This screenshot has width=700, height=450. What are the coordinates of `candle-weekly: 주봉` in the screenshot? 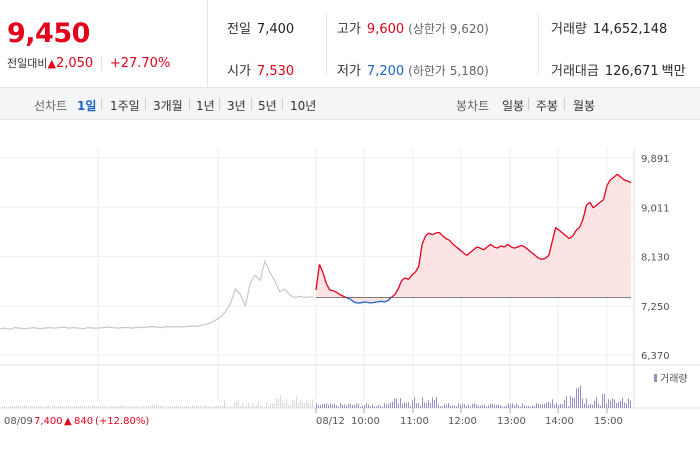 It's located at (547, 106).